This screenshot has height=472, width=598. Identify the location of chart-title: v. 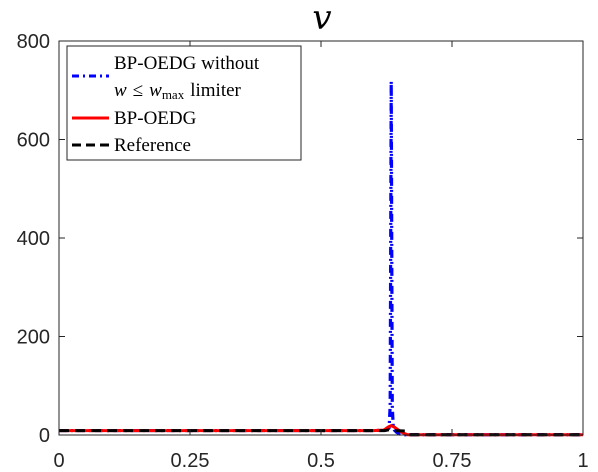
(321, 19).